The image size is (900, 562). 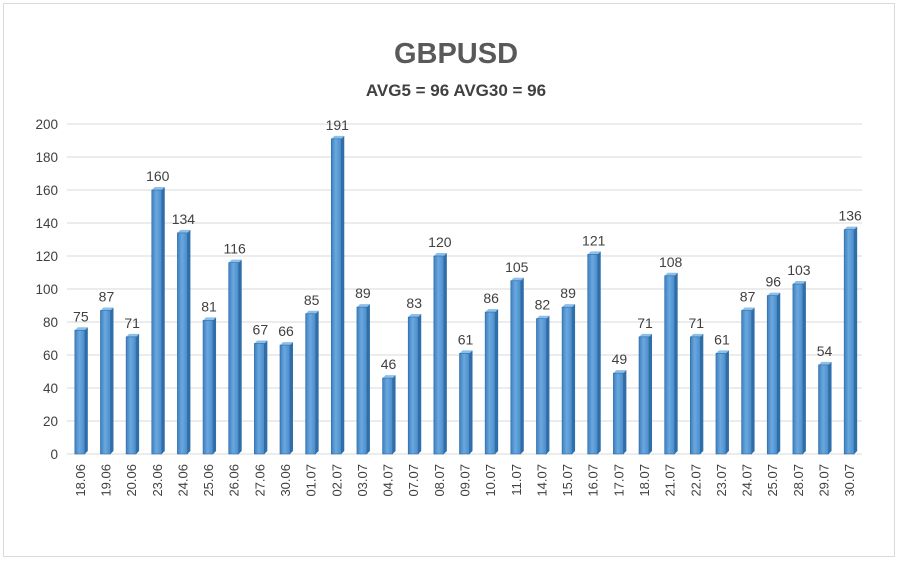 What do you see at coordinates (414, 303) in the screenshot?
I see `data-label: 83` at bounding box center [414, 303].